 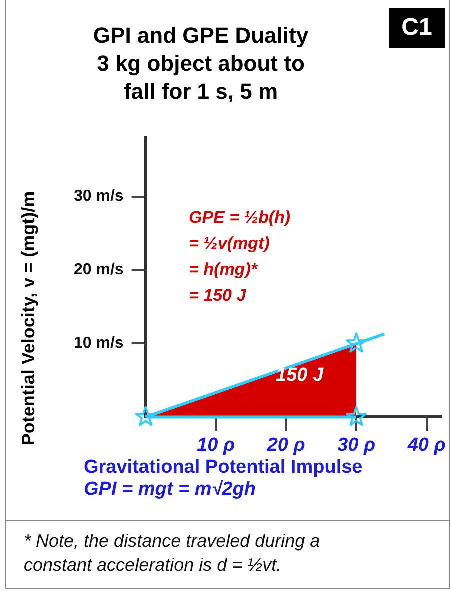 What do you see at coordinates (99, 197) in the screenshot?
I see `y-tick-label: 30 m/s` at bounding box center [99, 197].